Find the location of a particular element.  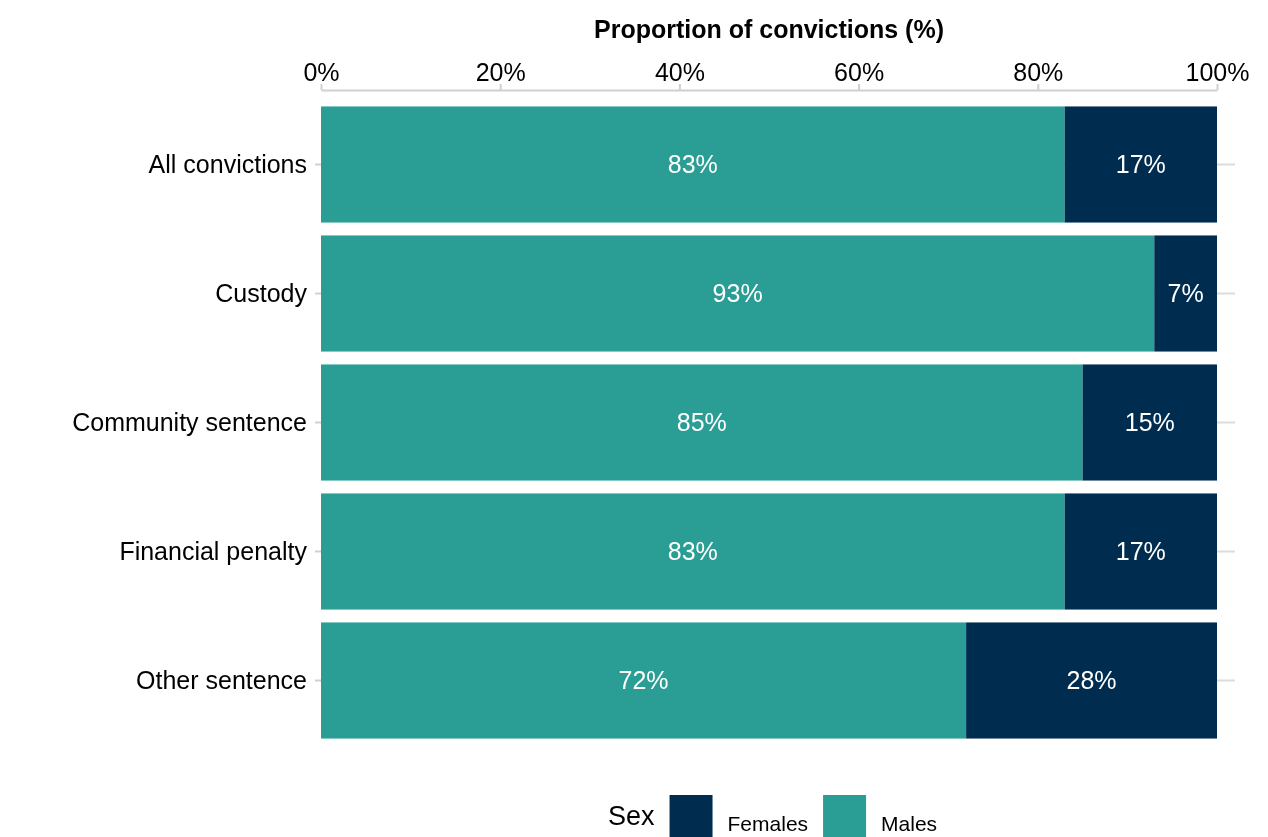

y-tick-label: All convictions is located at coordinates (227, 163).